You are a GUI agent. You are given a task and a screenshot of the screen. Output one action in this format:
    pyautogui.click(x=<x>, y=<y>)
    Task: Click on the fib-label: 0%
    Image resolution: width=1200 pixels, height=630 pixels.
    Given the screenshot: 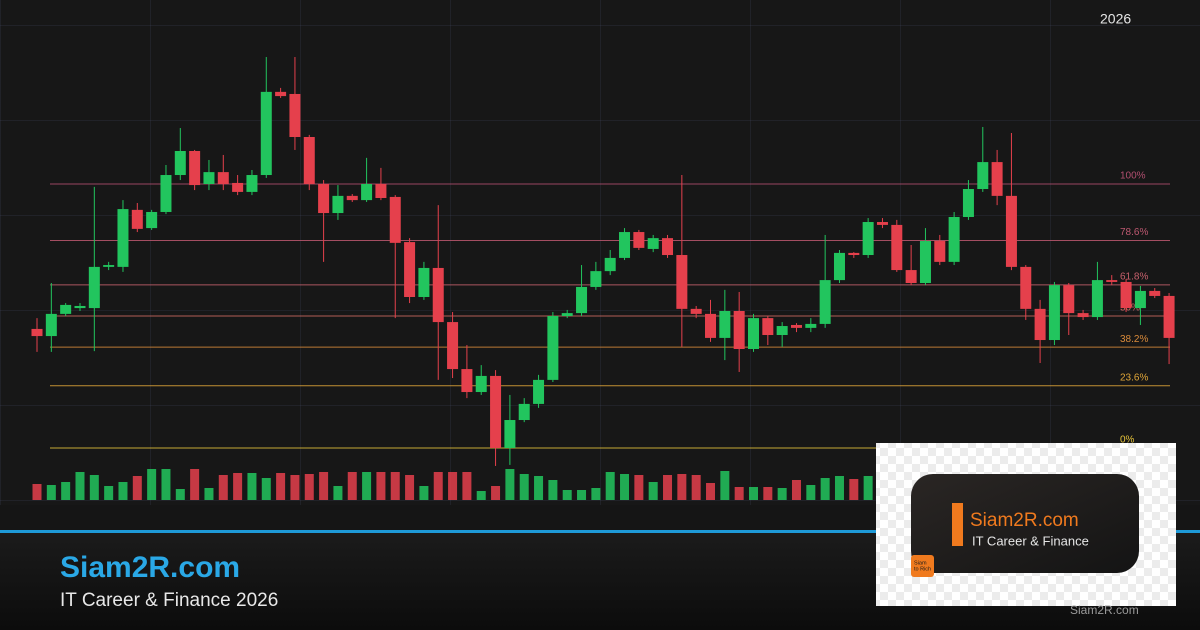 What is the action you would take?
    pyautogui.click(x=1127, y=440)
    